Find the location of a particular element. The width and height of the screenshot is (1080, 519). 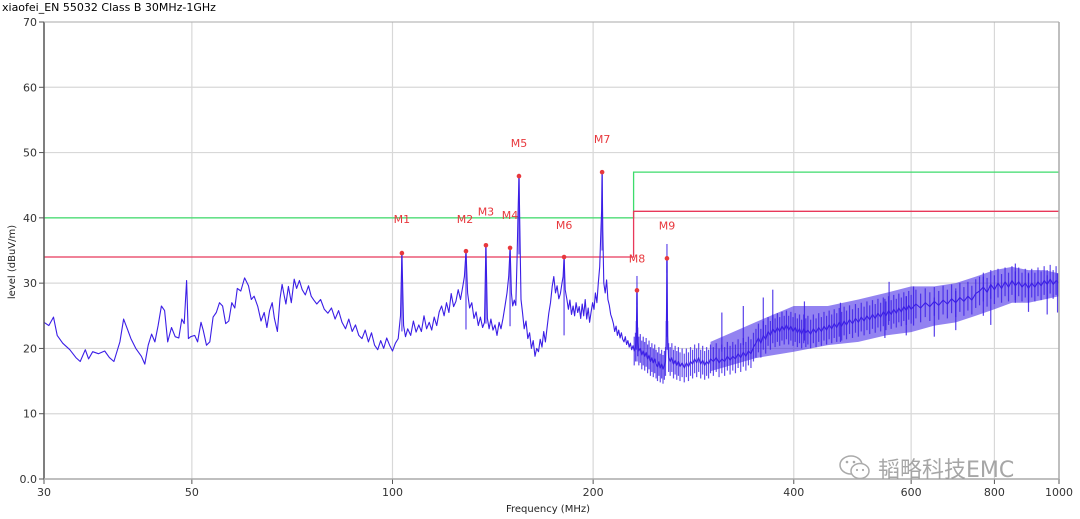

watermark: 韬略科技EMC is located at coordinates (926, 468).